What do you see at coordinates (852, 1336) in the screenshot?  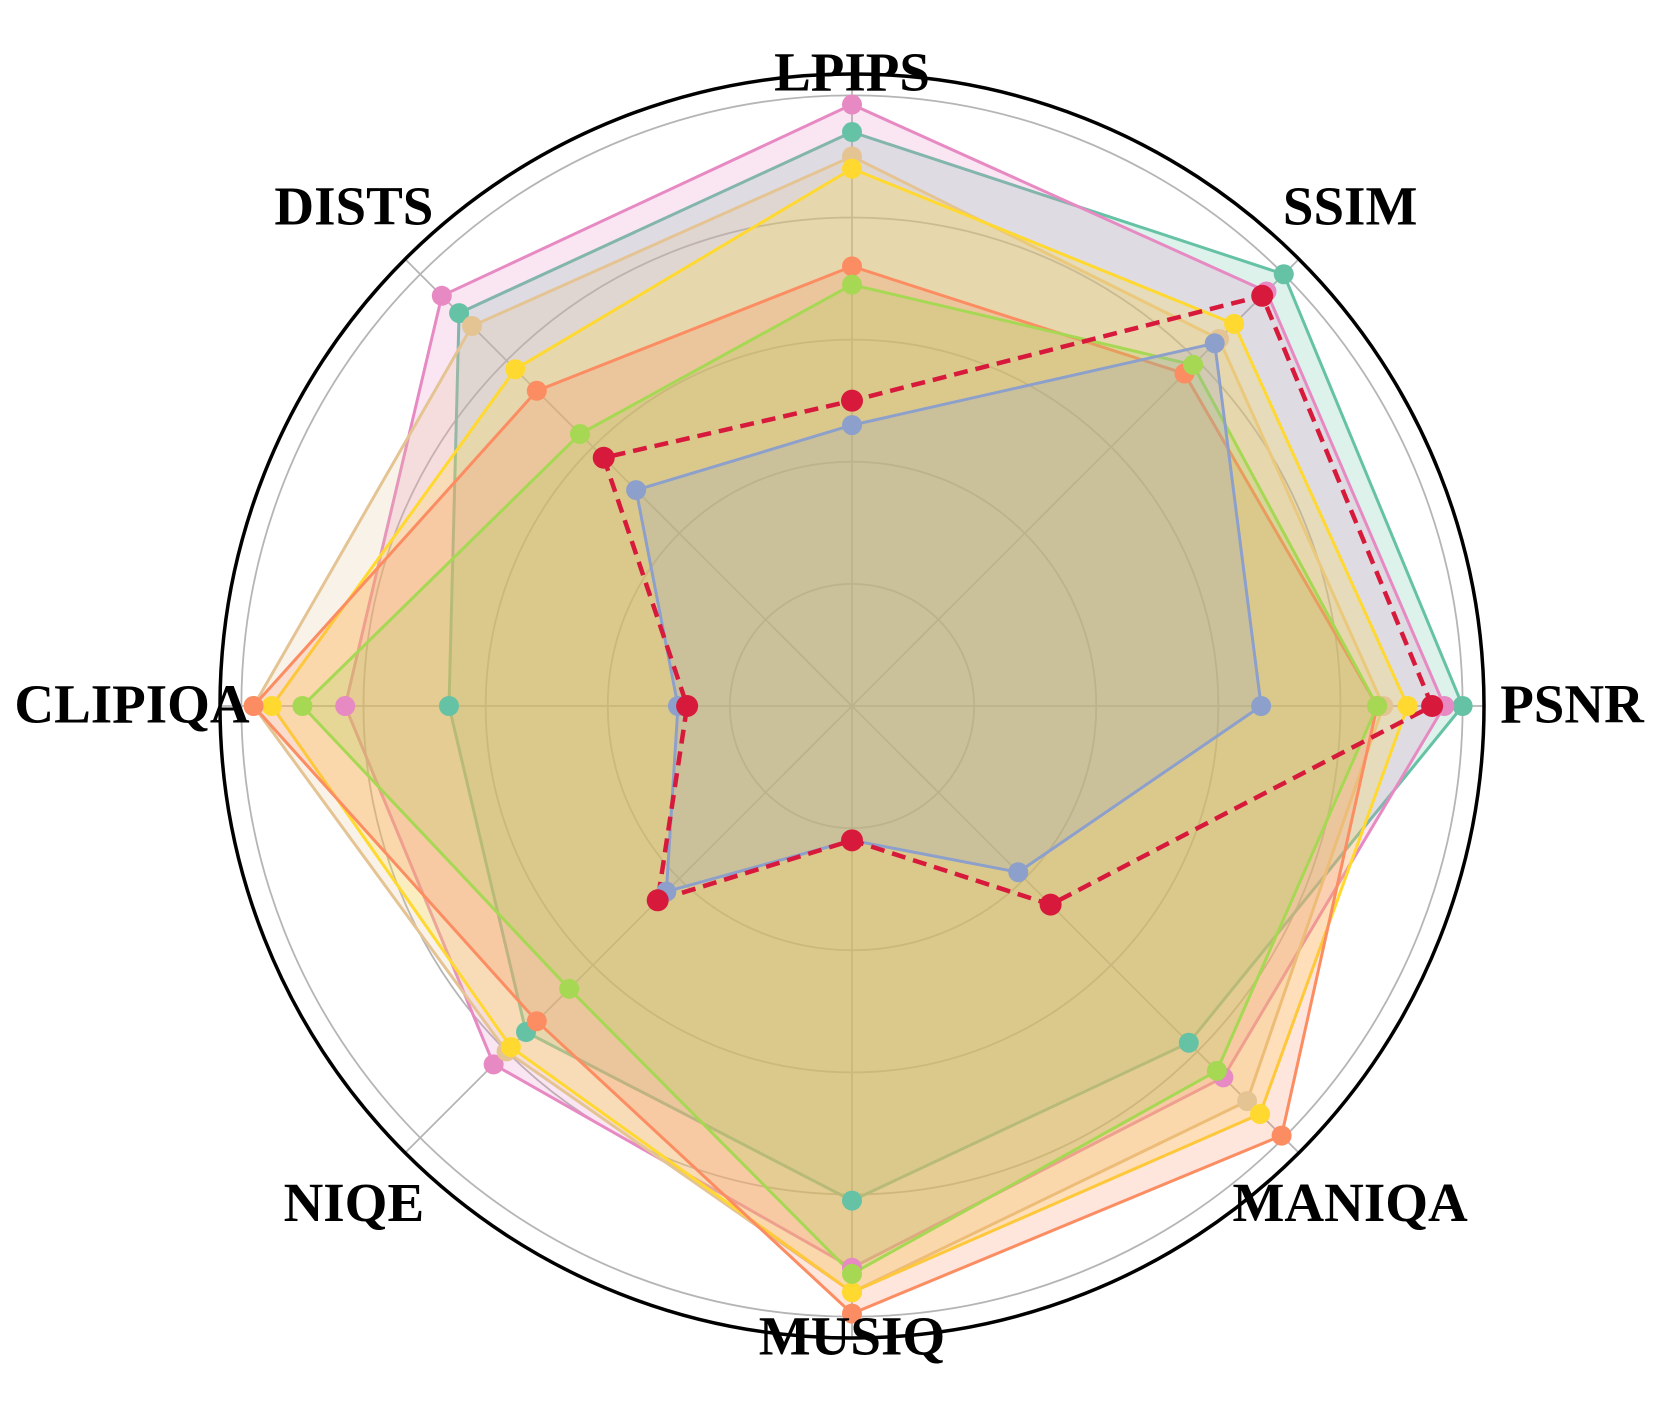 I see `axis-label: MUSIQ` at bounding box center [852, 1336].